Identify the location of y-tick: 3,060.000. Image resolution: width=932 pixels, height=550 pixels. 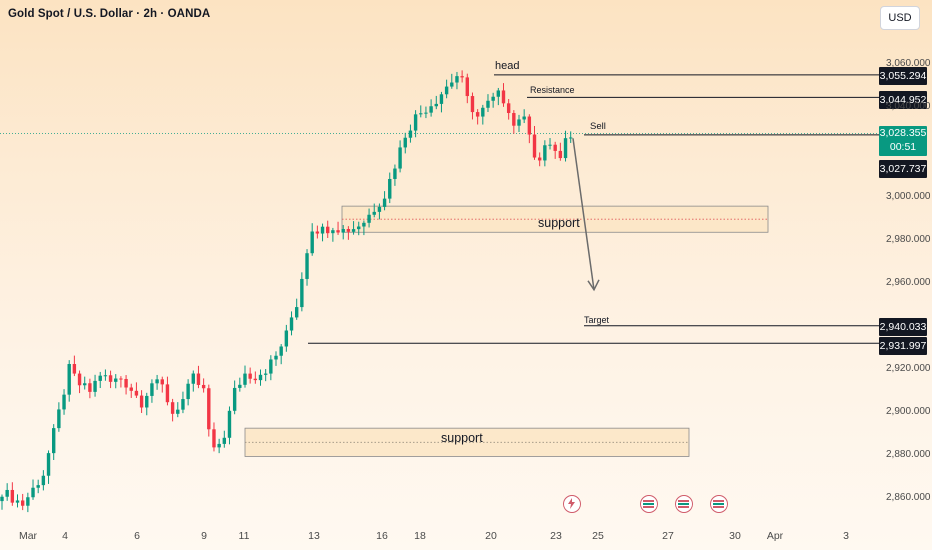
(908, 63).